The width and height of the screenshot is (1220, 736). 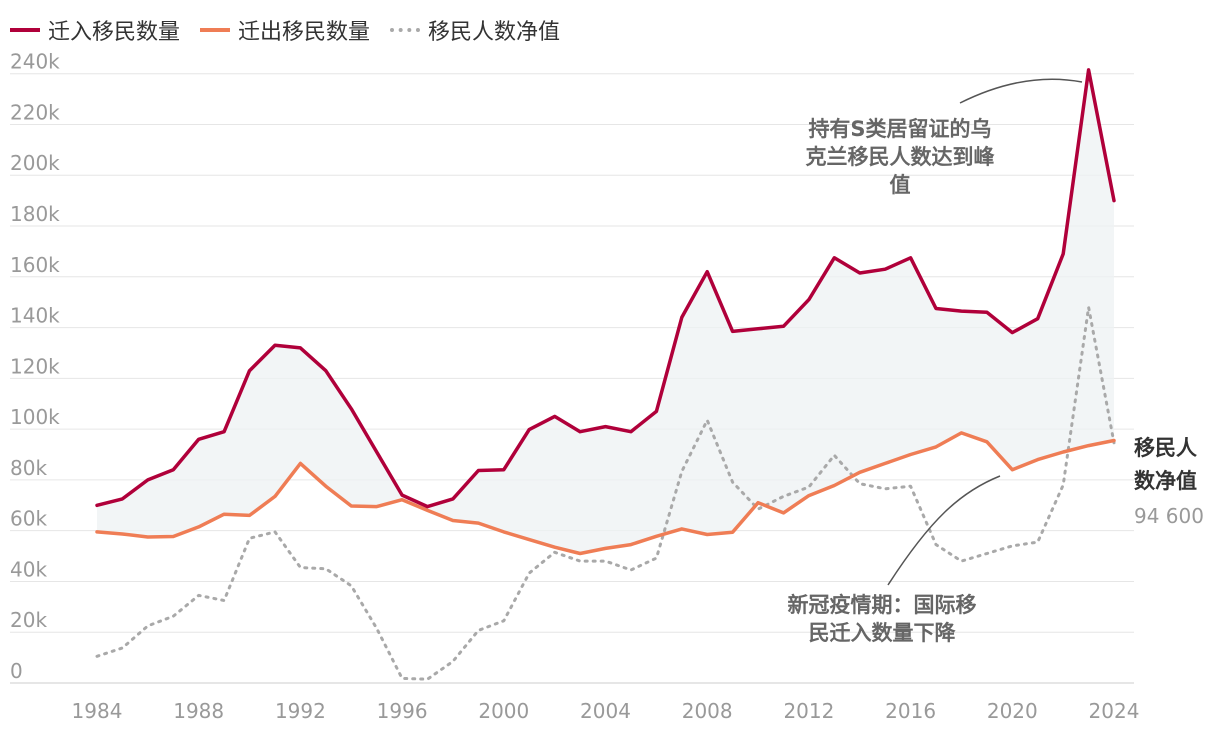 I want to click on legend: 迁入移民数量 迁出移民数量 移民人数净值, so click(x=285, y=30).